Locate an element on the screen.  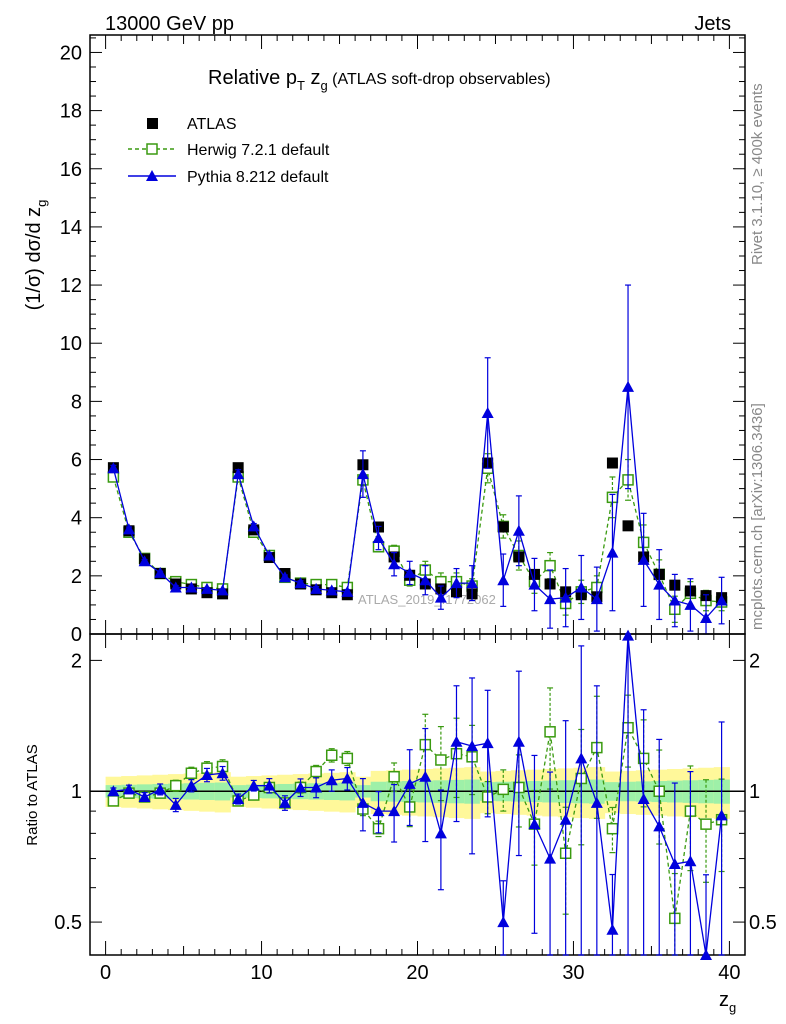
header-process: Jets is located at coordinates (712, 24).